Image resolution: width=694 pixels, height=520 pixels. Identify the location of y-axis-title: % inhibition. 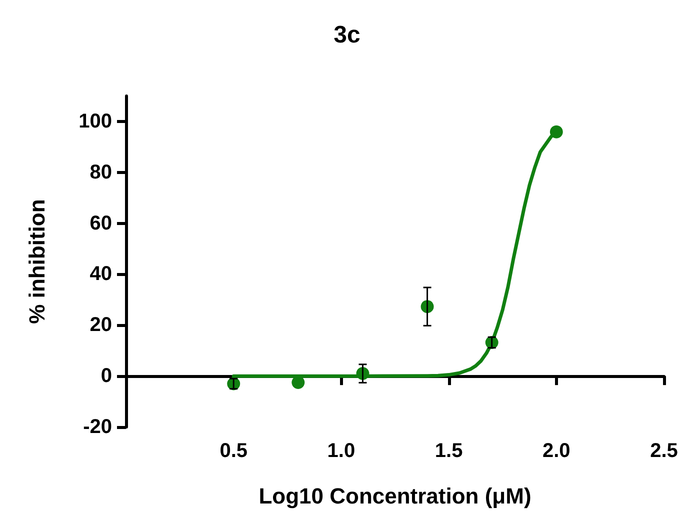
(37, 261).